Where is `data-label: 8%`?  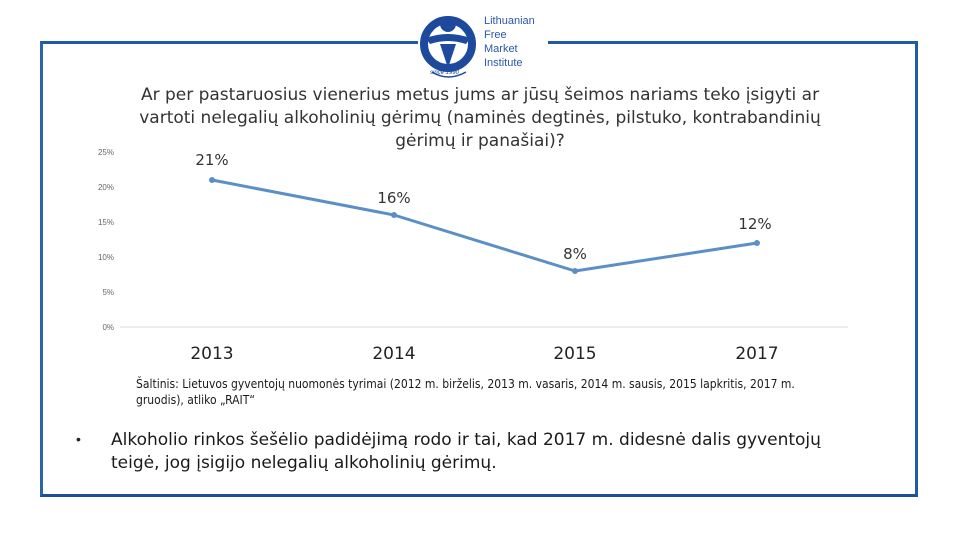
data-label: 8% is located at coordinates (575, 254).